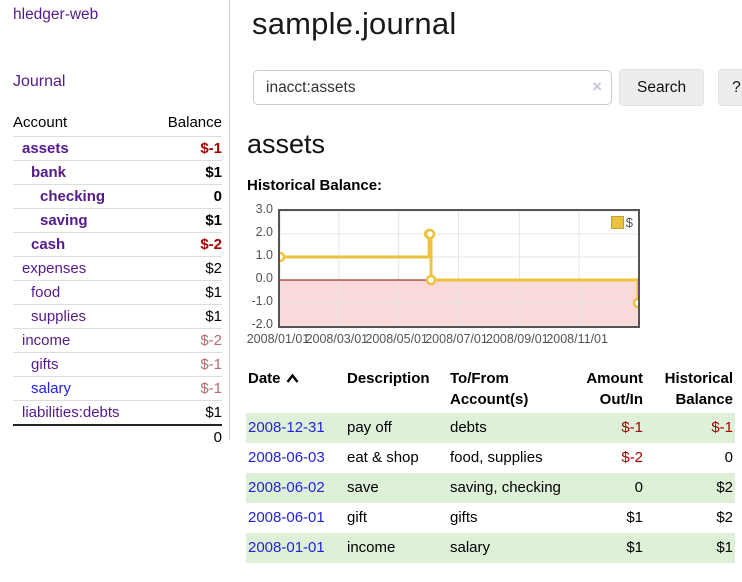  I want to click on register-row: 2008-06-01 gift gifts $1 $2, so click(490, 518).